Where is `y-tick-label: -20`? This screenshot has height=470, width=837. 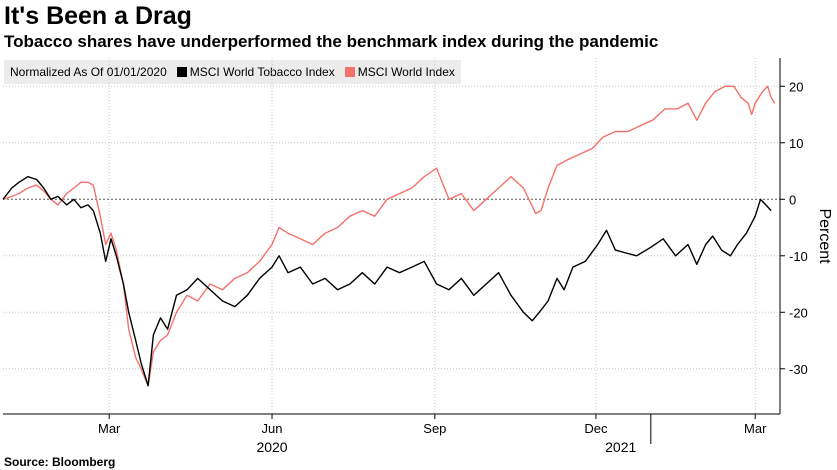
y-tick-label: -20 is located at coordinates (798, 312).